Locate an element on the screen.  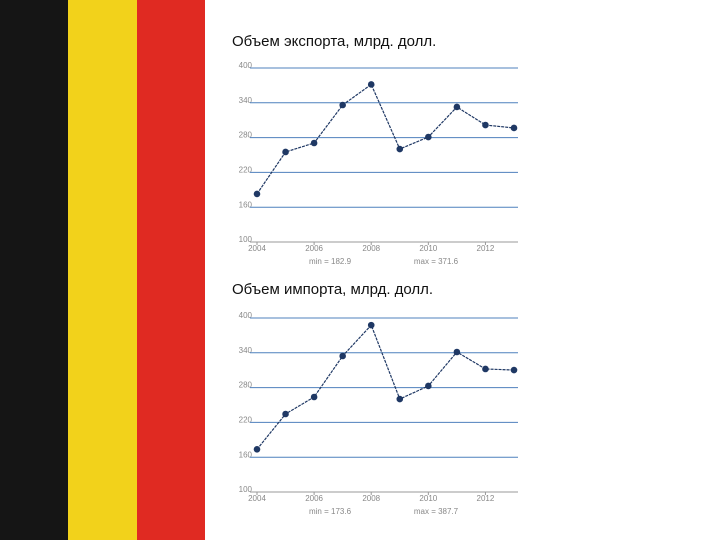
chart-title: Объем импорта, млрд. долл. is located at coordinates (332, 289).